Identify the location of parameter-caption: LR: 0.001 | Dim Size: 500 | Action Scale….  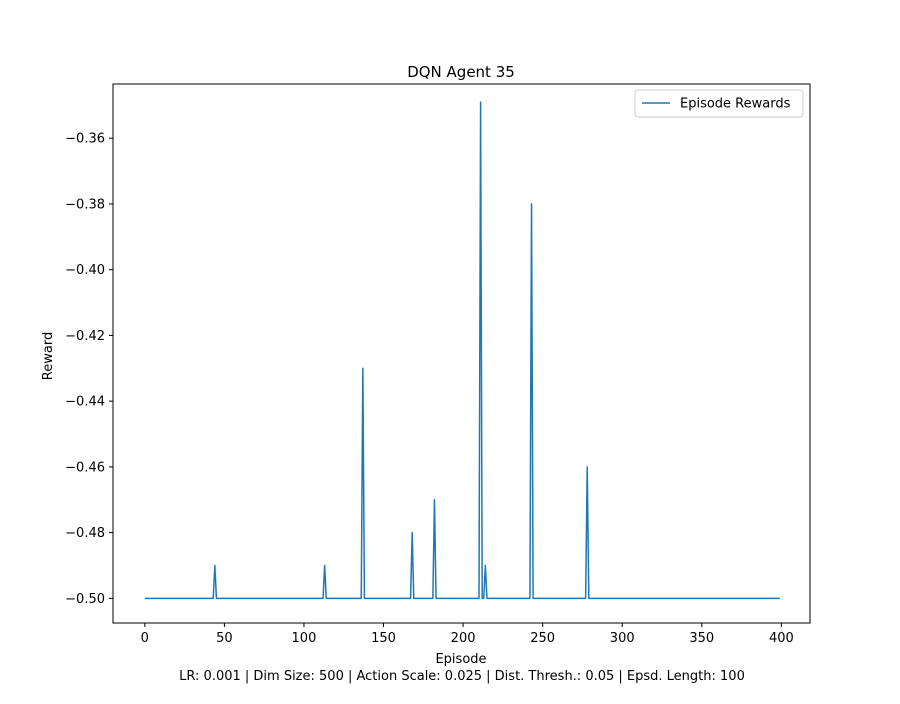
(462, 676).